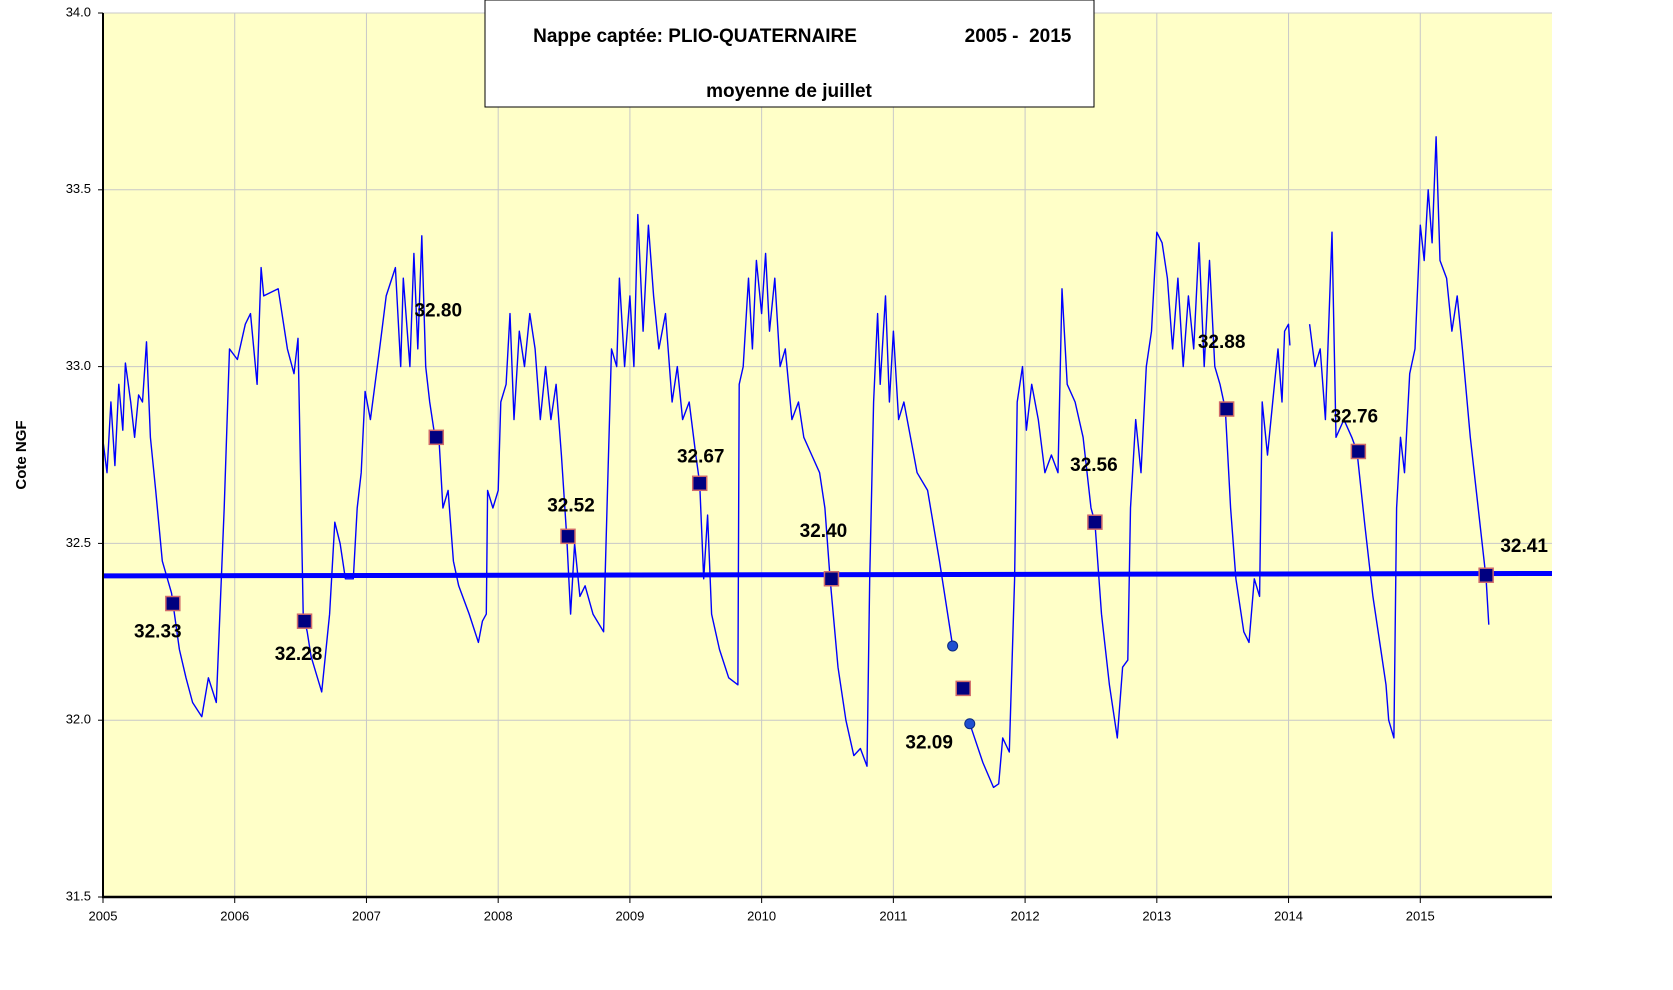 The image size is (1673, 990). What do you see at coordinates (78, 11) in the screenshot?
I see `y-tick-label: 34.0` at bounding box center [78, 11].